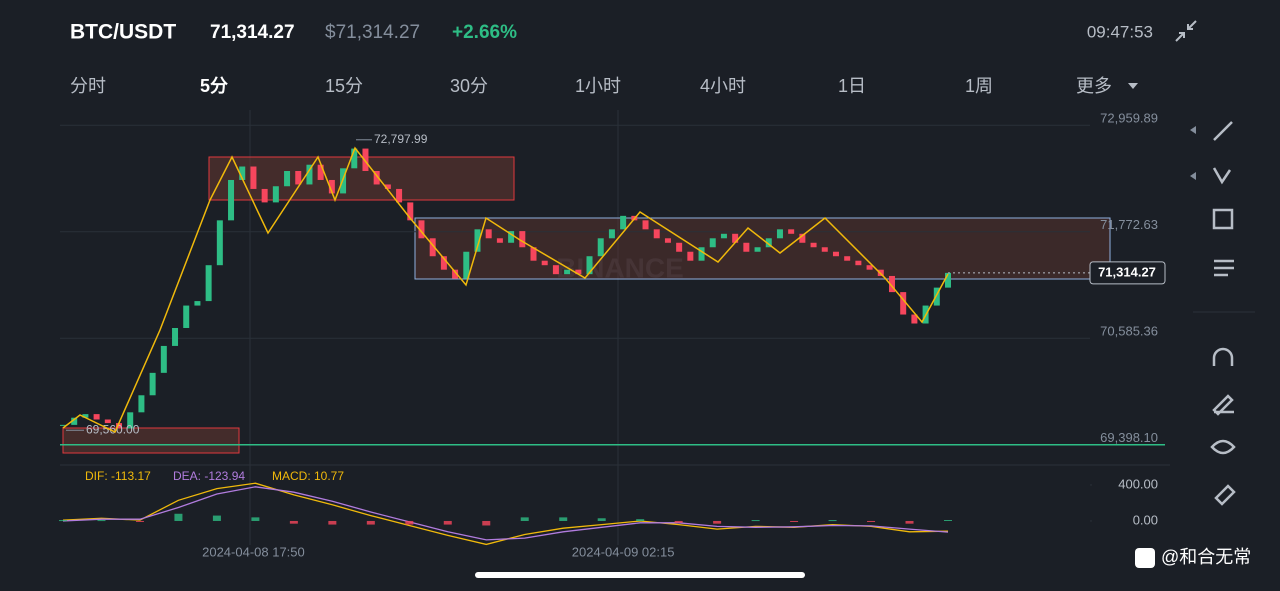 The width and height of the screenshot is (1280, 591). I want to click on timeframe-tab: 5分, so click(214, 86).